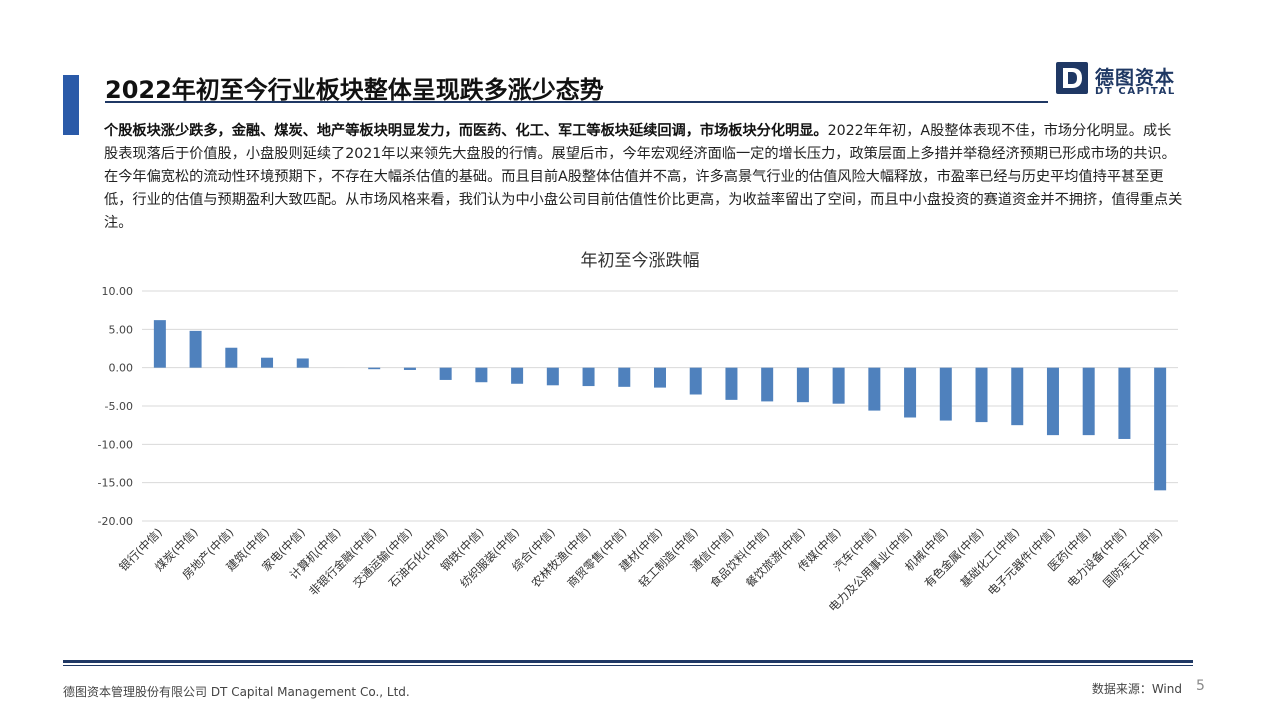 This screenshot has width=1280, height=720. I want to click on y-tick-label: 0.00, so click(121, 368).